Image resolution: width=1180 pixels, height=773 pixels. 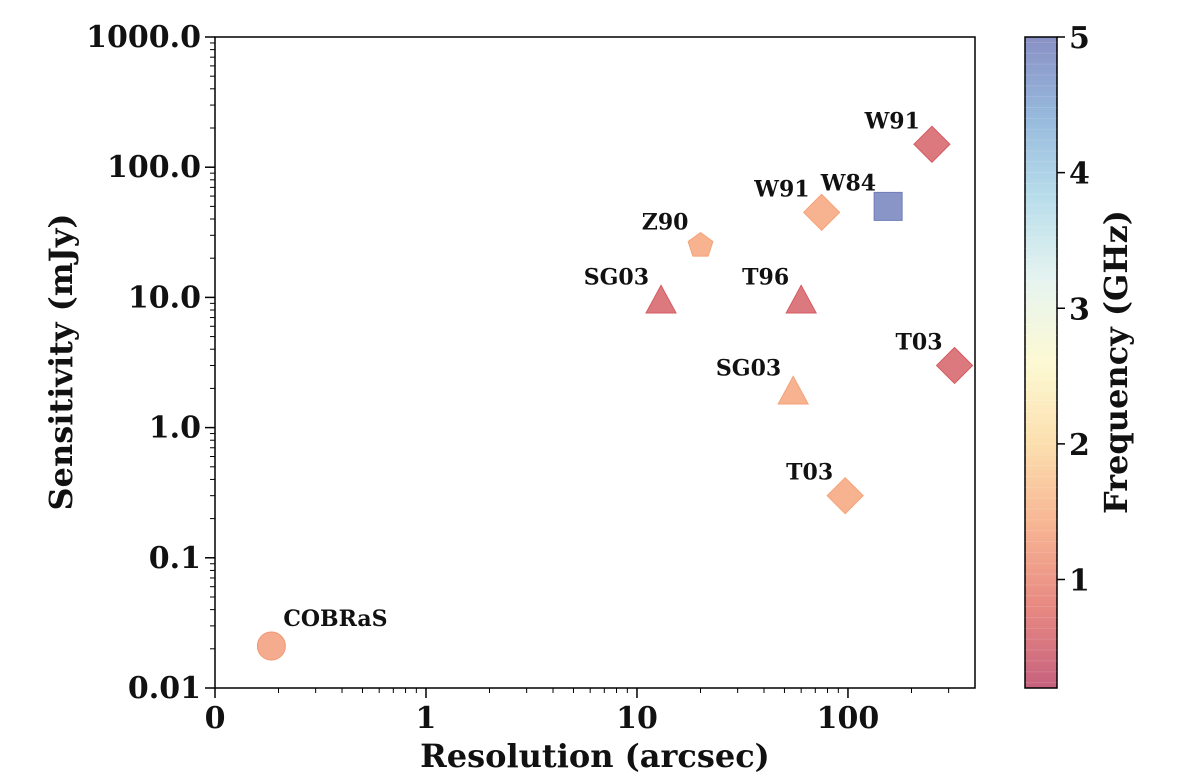 What do you see at coordinates (143, 37) in the screenshot?
I see `y-tick-label: 1000.0` at bounding box center [143, 37].